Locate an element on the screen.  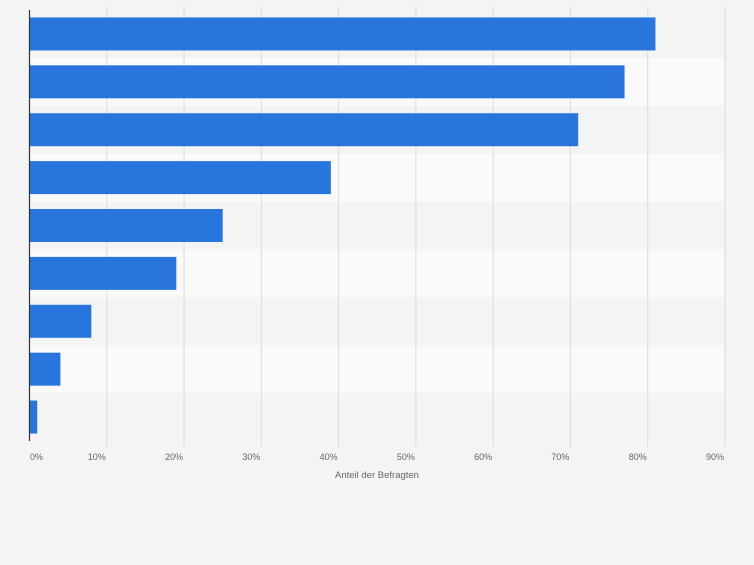
x-tick-label: 50% is located at coordinates (406, 457).